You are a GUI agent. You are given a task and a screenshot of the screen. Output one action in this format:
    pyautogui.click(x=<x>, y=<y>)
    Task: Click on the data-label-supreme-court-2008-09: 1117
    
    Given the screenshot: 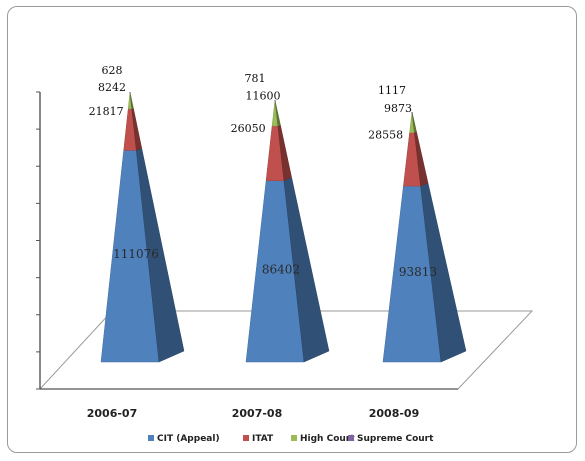 What is the action you would take?
    pyautogui.click(x=392, y=90)
    